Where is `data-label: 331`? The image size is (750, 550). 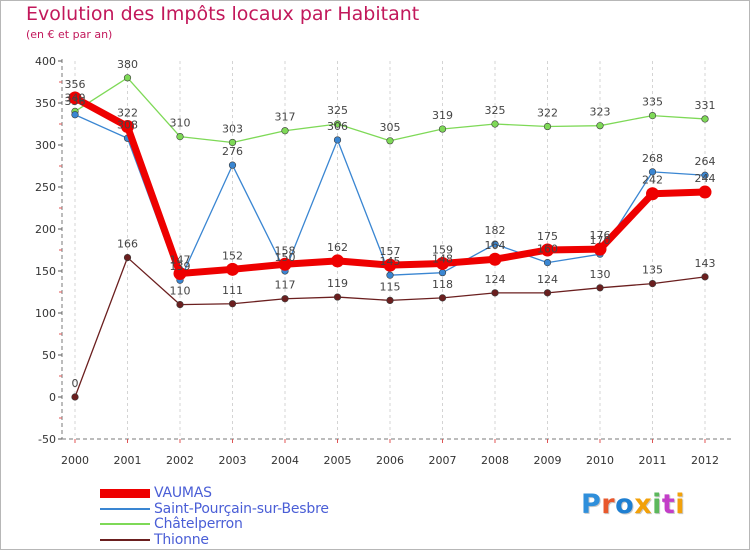
data-label: 331 is located at coordinates (705, 105).